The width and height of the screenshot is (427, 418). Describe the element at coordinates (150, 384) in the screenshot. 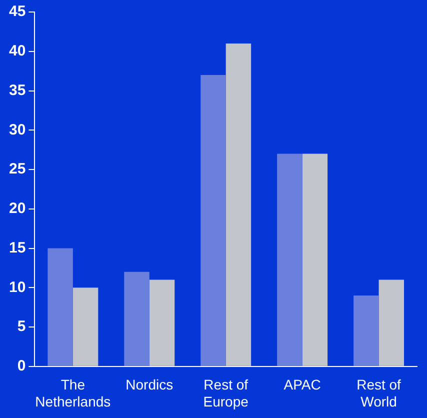

I see `x-tick-label: Nordics` at that location.